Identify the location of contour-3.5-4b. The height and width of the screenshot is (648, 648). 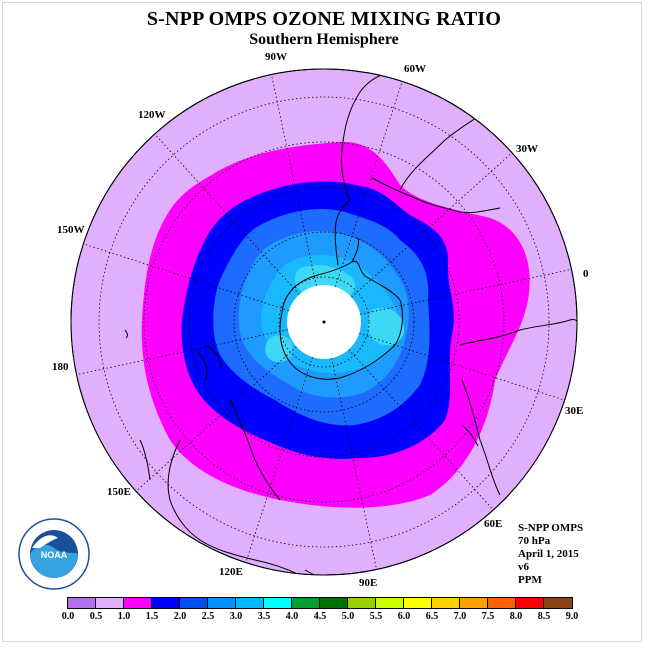
(386, 327).